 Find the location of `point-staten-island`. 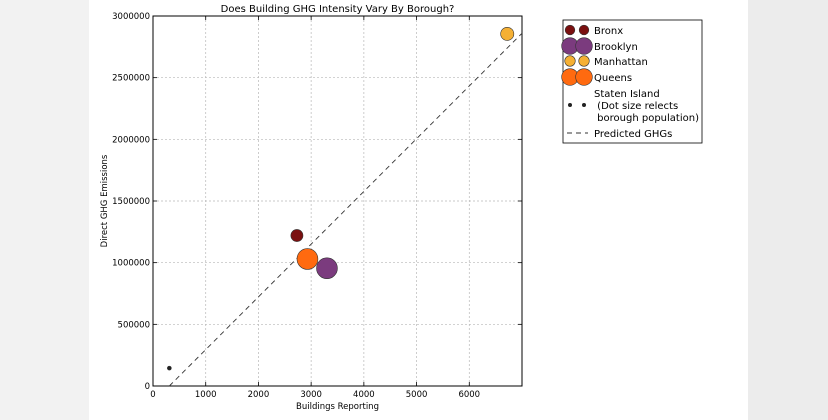

point-staten-island is located at coordinates (169, 368).